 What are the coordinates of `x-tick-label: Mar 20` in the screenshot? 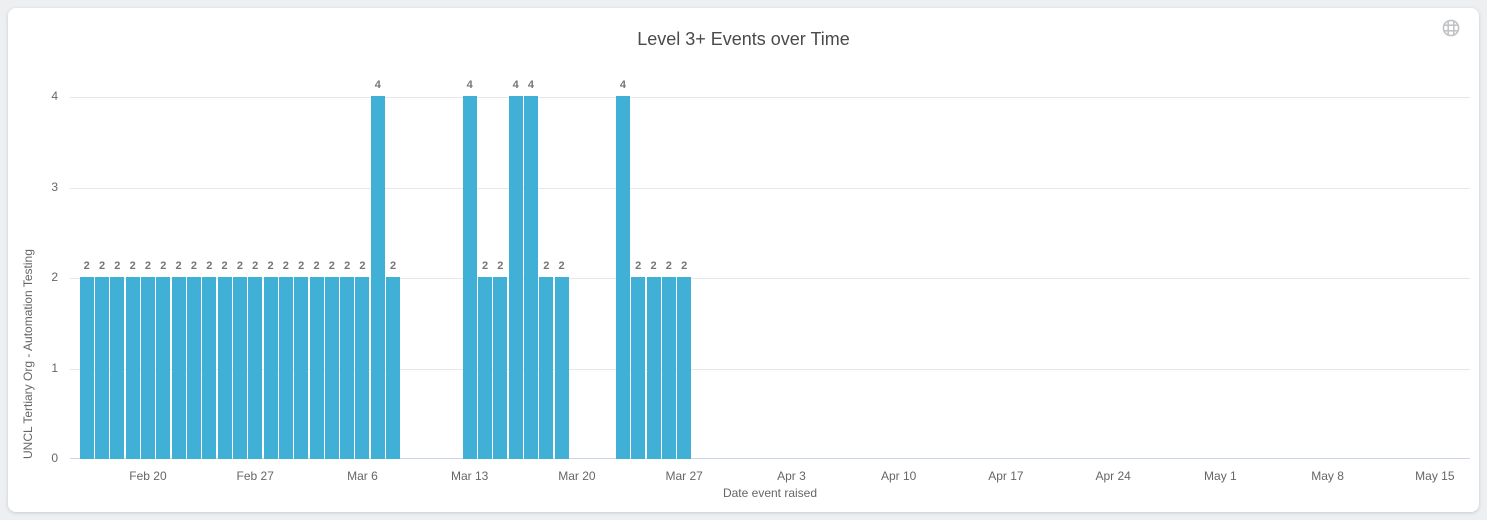 It's located at (577, 476).